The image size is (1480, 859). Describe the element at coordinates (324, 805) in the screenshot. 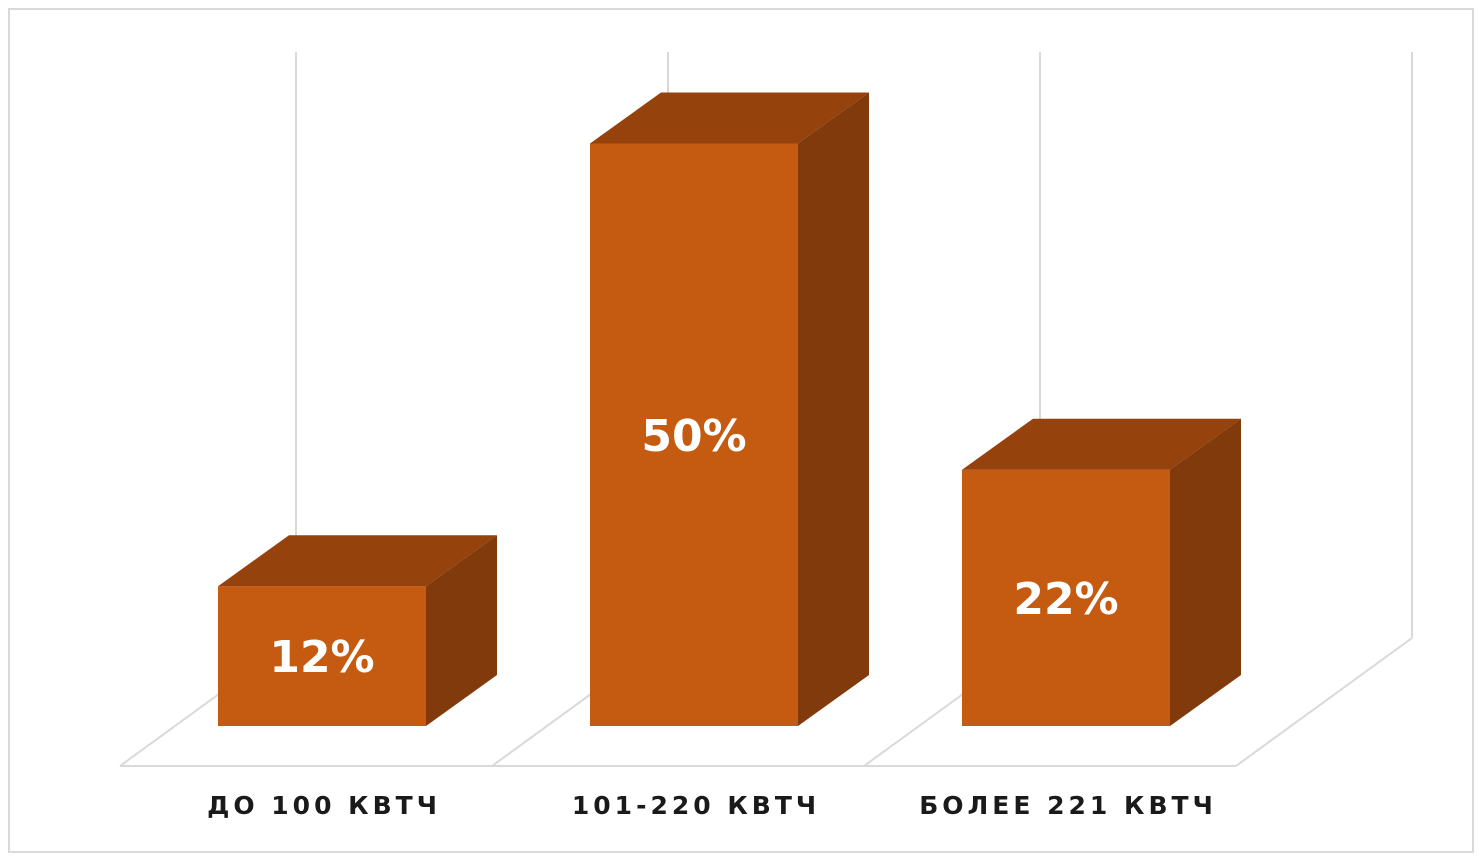

I see `category-label: ДО 100 КВТЧ` at that location.